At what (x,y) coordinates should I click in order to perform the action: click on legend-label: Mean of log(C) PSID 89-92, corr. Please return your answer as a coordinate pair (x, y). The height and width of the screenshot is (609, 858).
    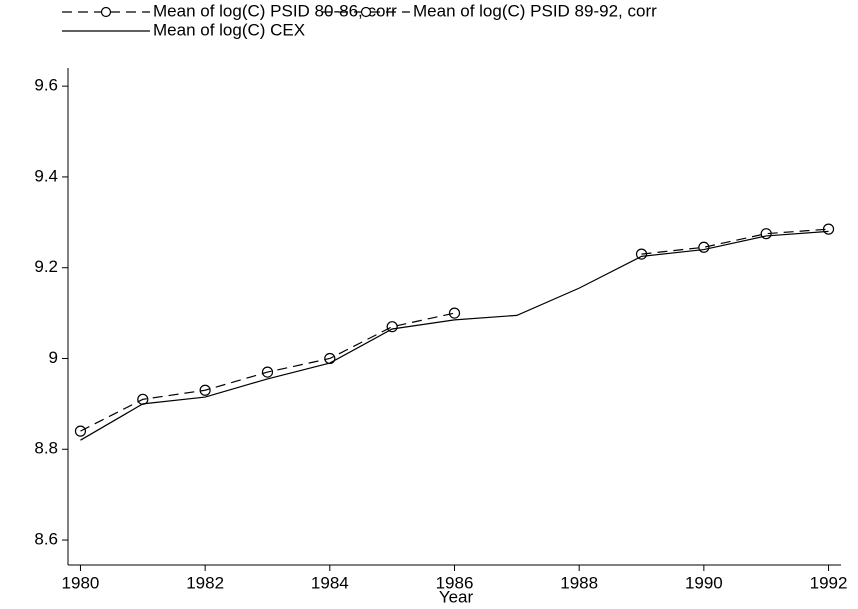
    Looking at the image, I should click on (535, 10).